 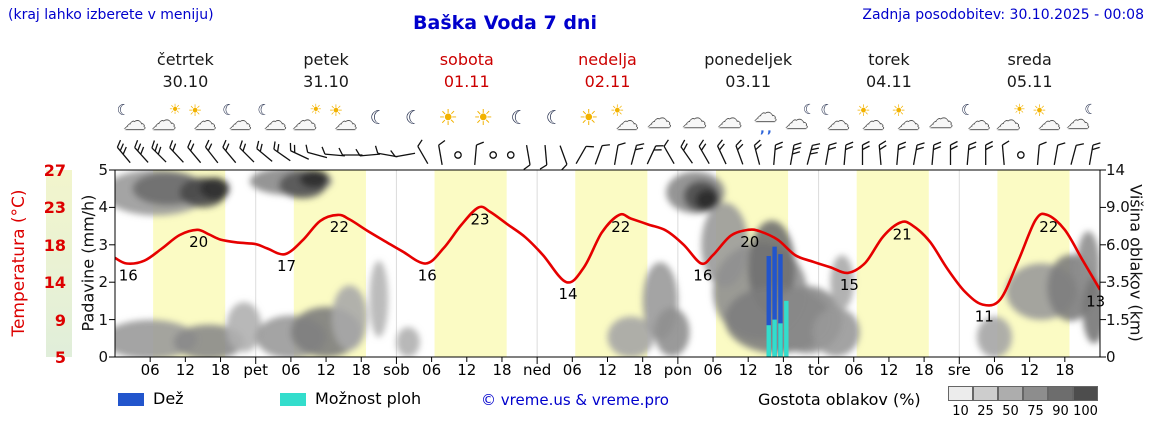 What do you see at coordinates (1118, 319) in the screenshot?
I see `cloud-tick-1.5: 1.5` at bounding box center [1118, 319].